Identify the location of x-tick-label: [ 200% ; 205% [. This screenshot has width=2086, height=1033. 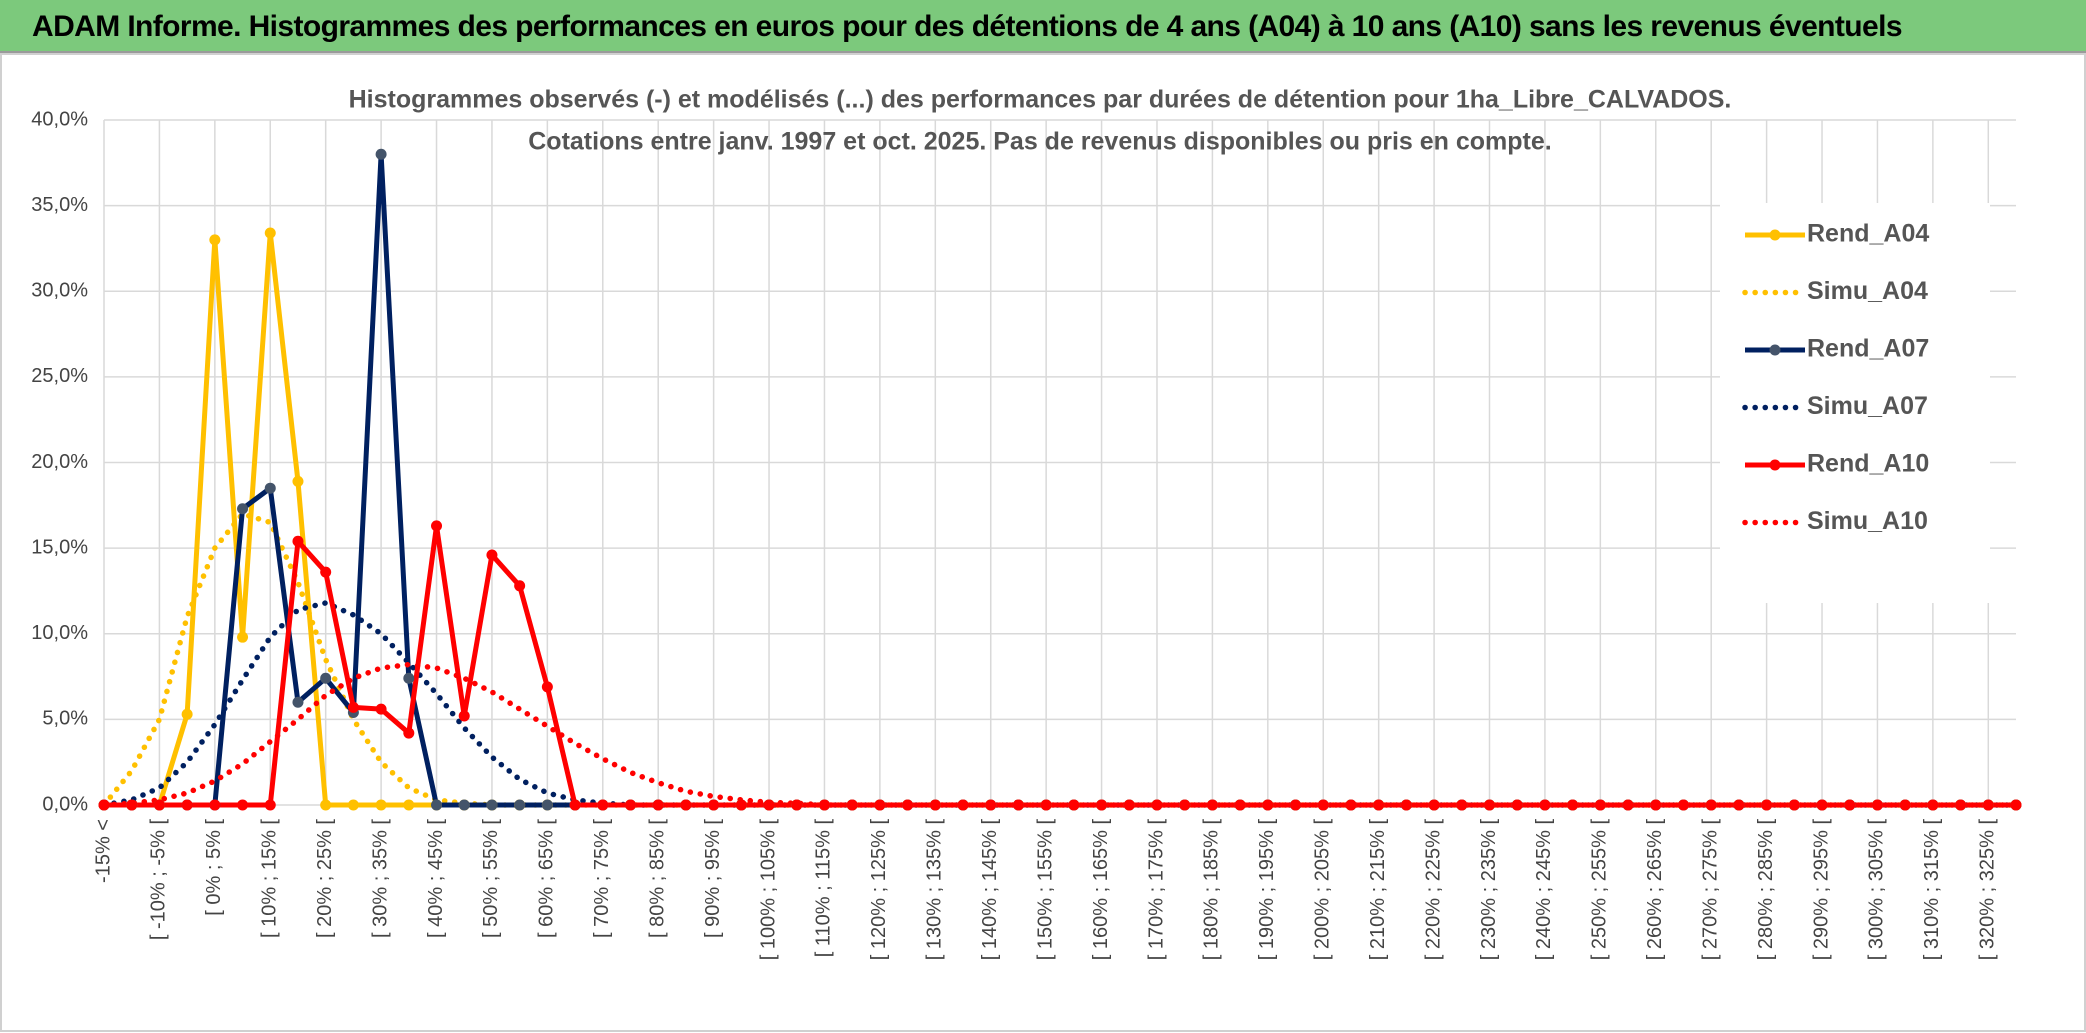
(1323, 890).